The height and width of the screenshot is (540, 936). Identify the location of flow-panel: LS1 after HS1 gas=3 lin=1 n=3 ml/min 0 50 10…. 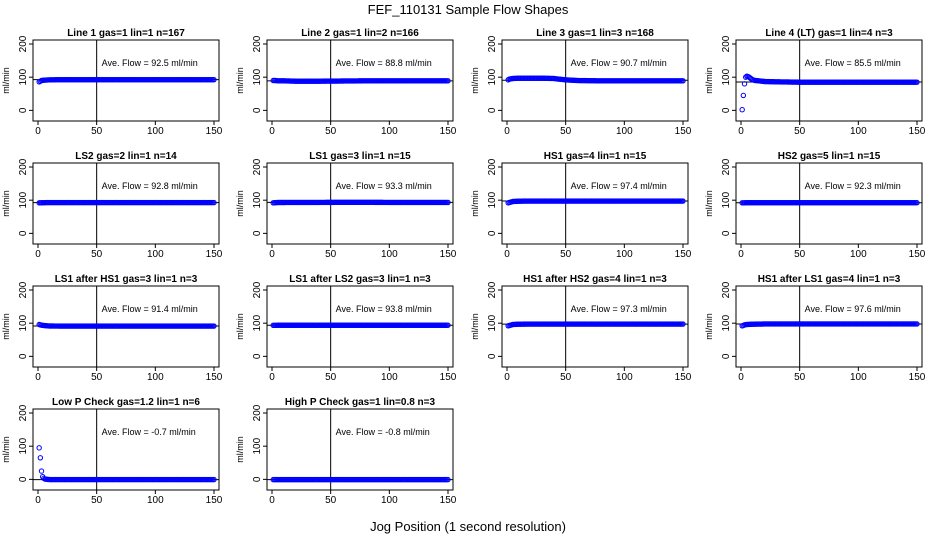
(112, 328).